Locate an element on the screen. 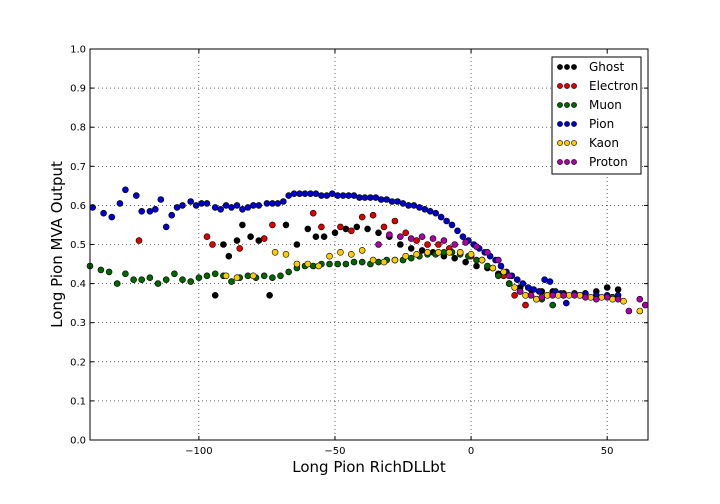 The width and height of the screenshot is (720, 504). y-tick-label: 0.7 is located at coordinates (78, 167).